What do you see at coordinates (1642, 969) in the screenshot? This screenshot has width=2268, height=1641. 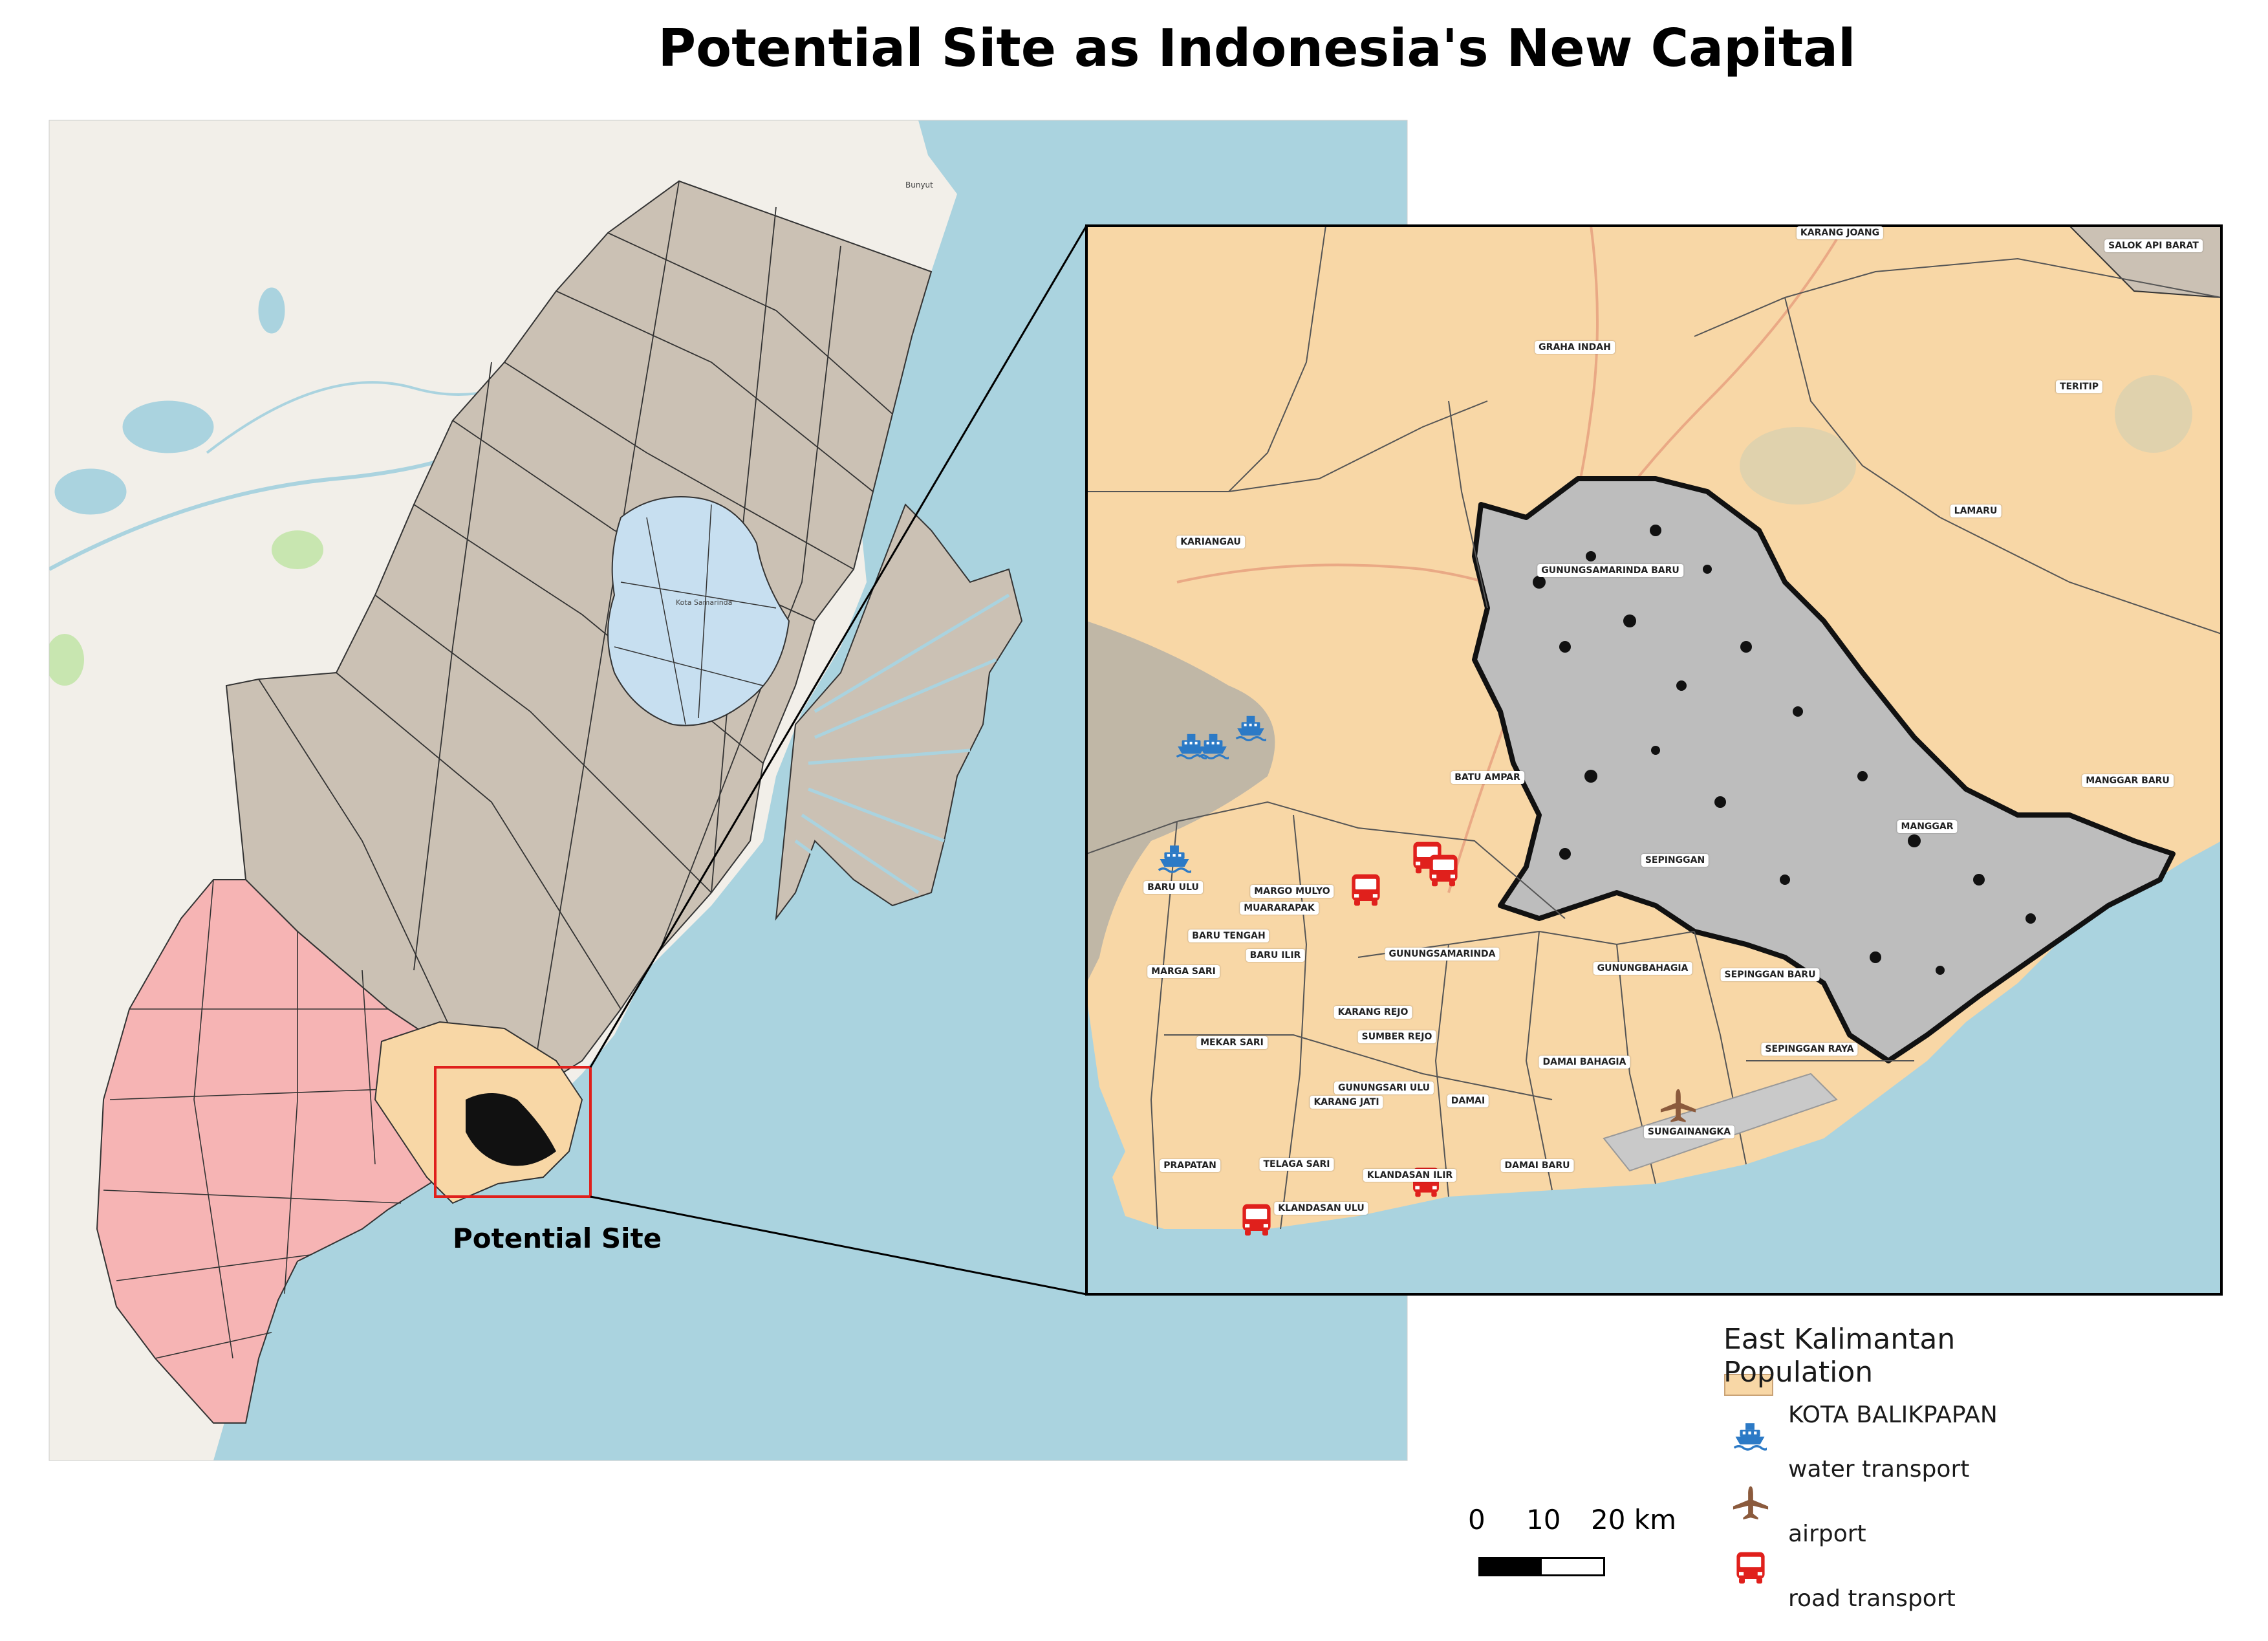 I see `district-label: GUNUNGBAHAGIA` at bounding box center [1642, 969].